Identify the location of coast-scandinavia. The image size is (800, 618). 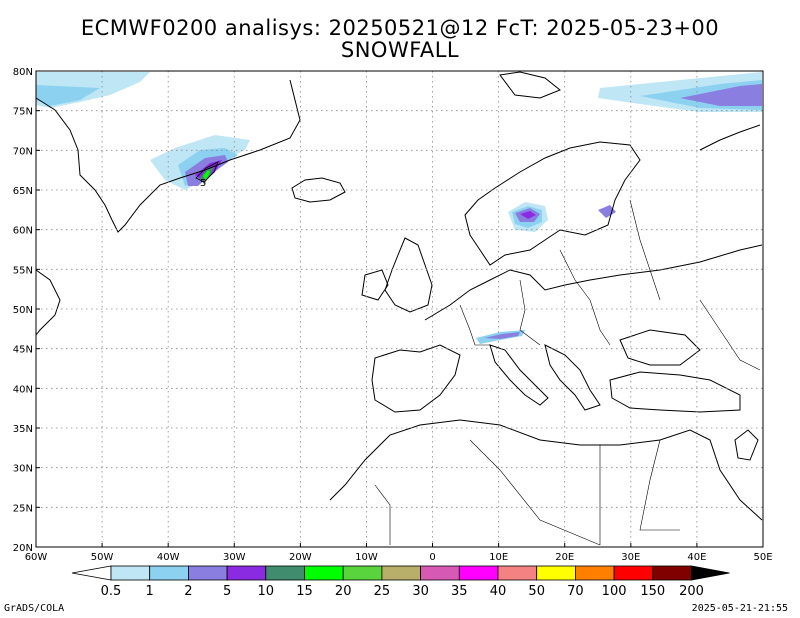
(552, 203).